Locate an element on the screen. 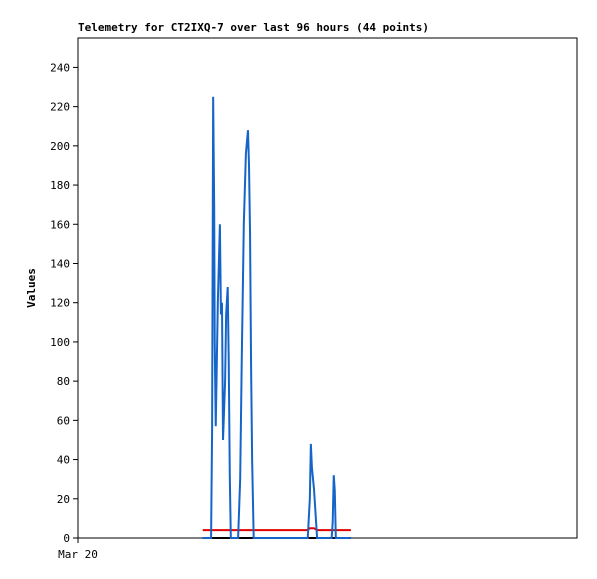 This screenshot has height=579, width=597. series-line is located at coordinates (276, 529).